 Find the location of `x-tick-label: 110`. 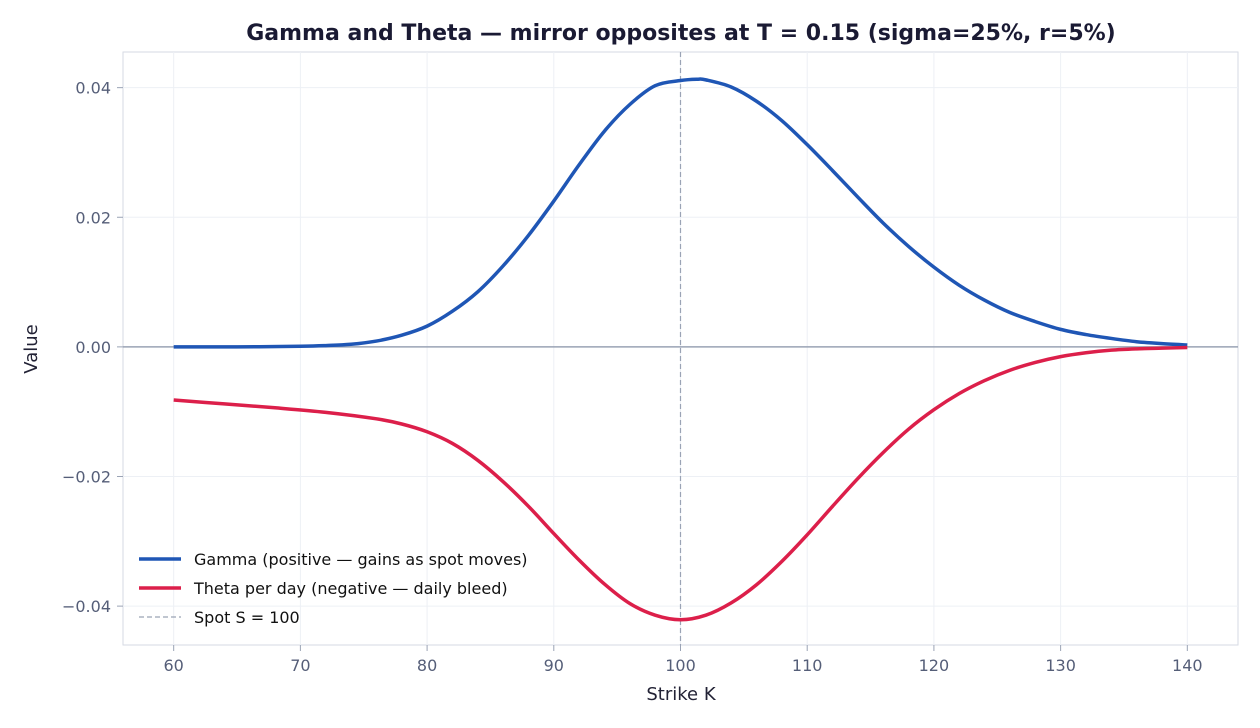

x-tick-label: 110 is located at coordinates (807, 665).